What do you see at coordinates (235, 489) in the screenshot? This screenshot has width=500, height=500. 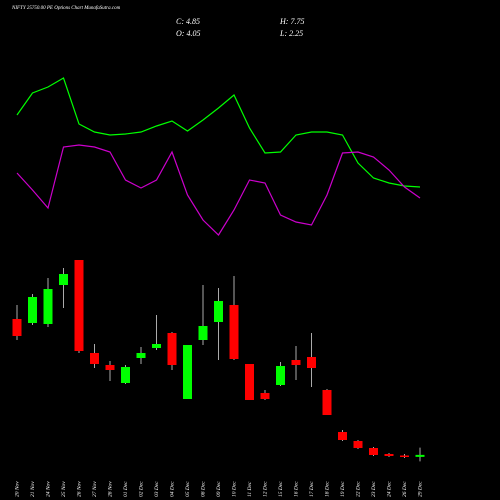 I see `x-tick-label: 10 Dec` at bounding box center [235, 489].